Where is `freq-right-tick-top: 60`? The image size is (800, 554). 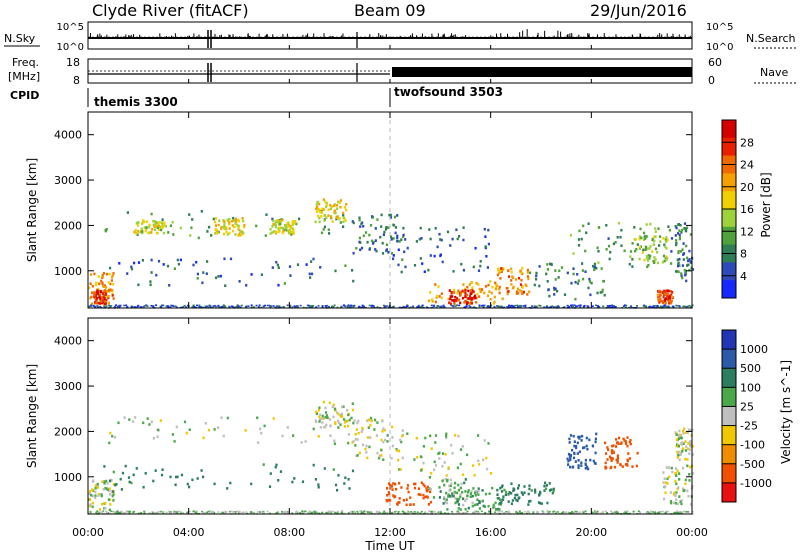 freq-right-tick-top: 60 is located at coordinates (715, 62).